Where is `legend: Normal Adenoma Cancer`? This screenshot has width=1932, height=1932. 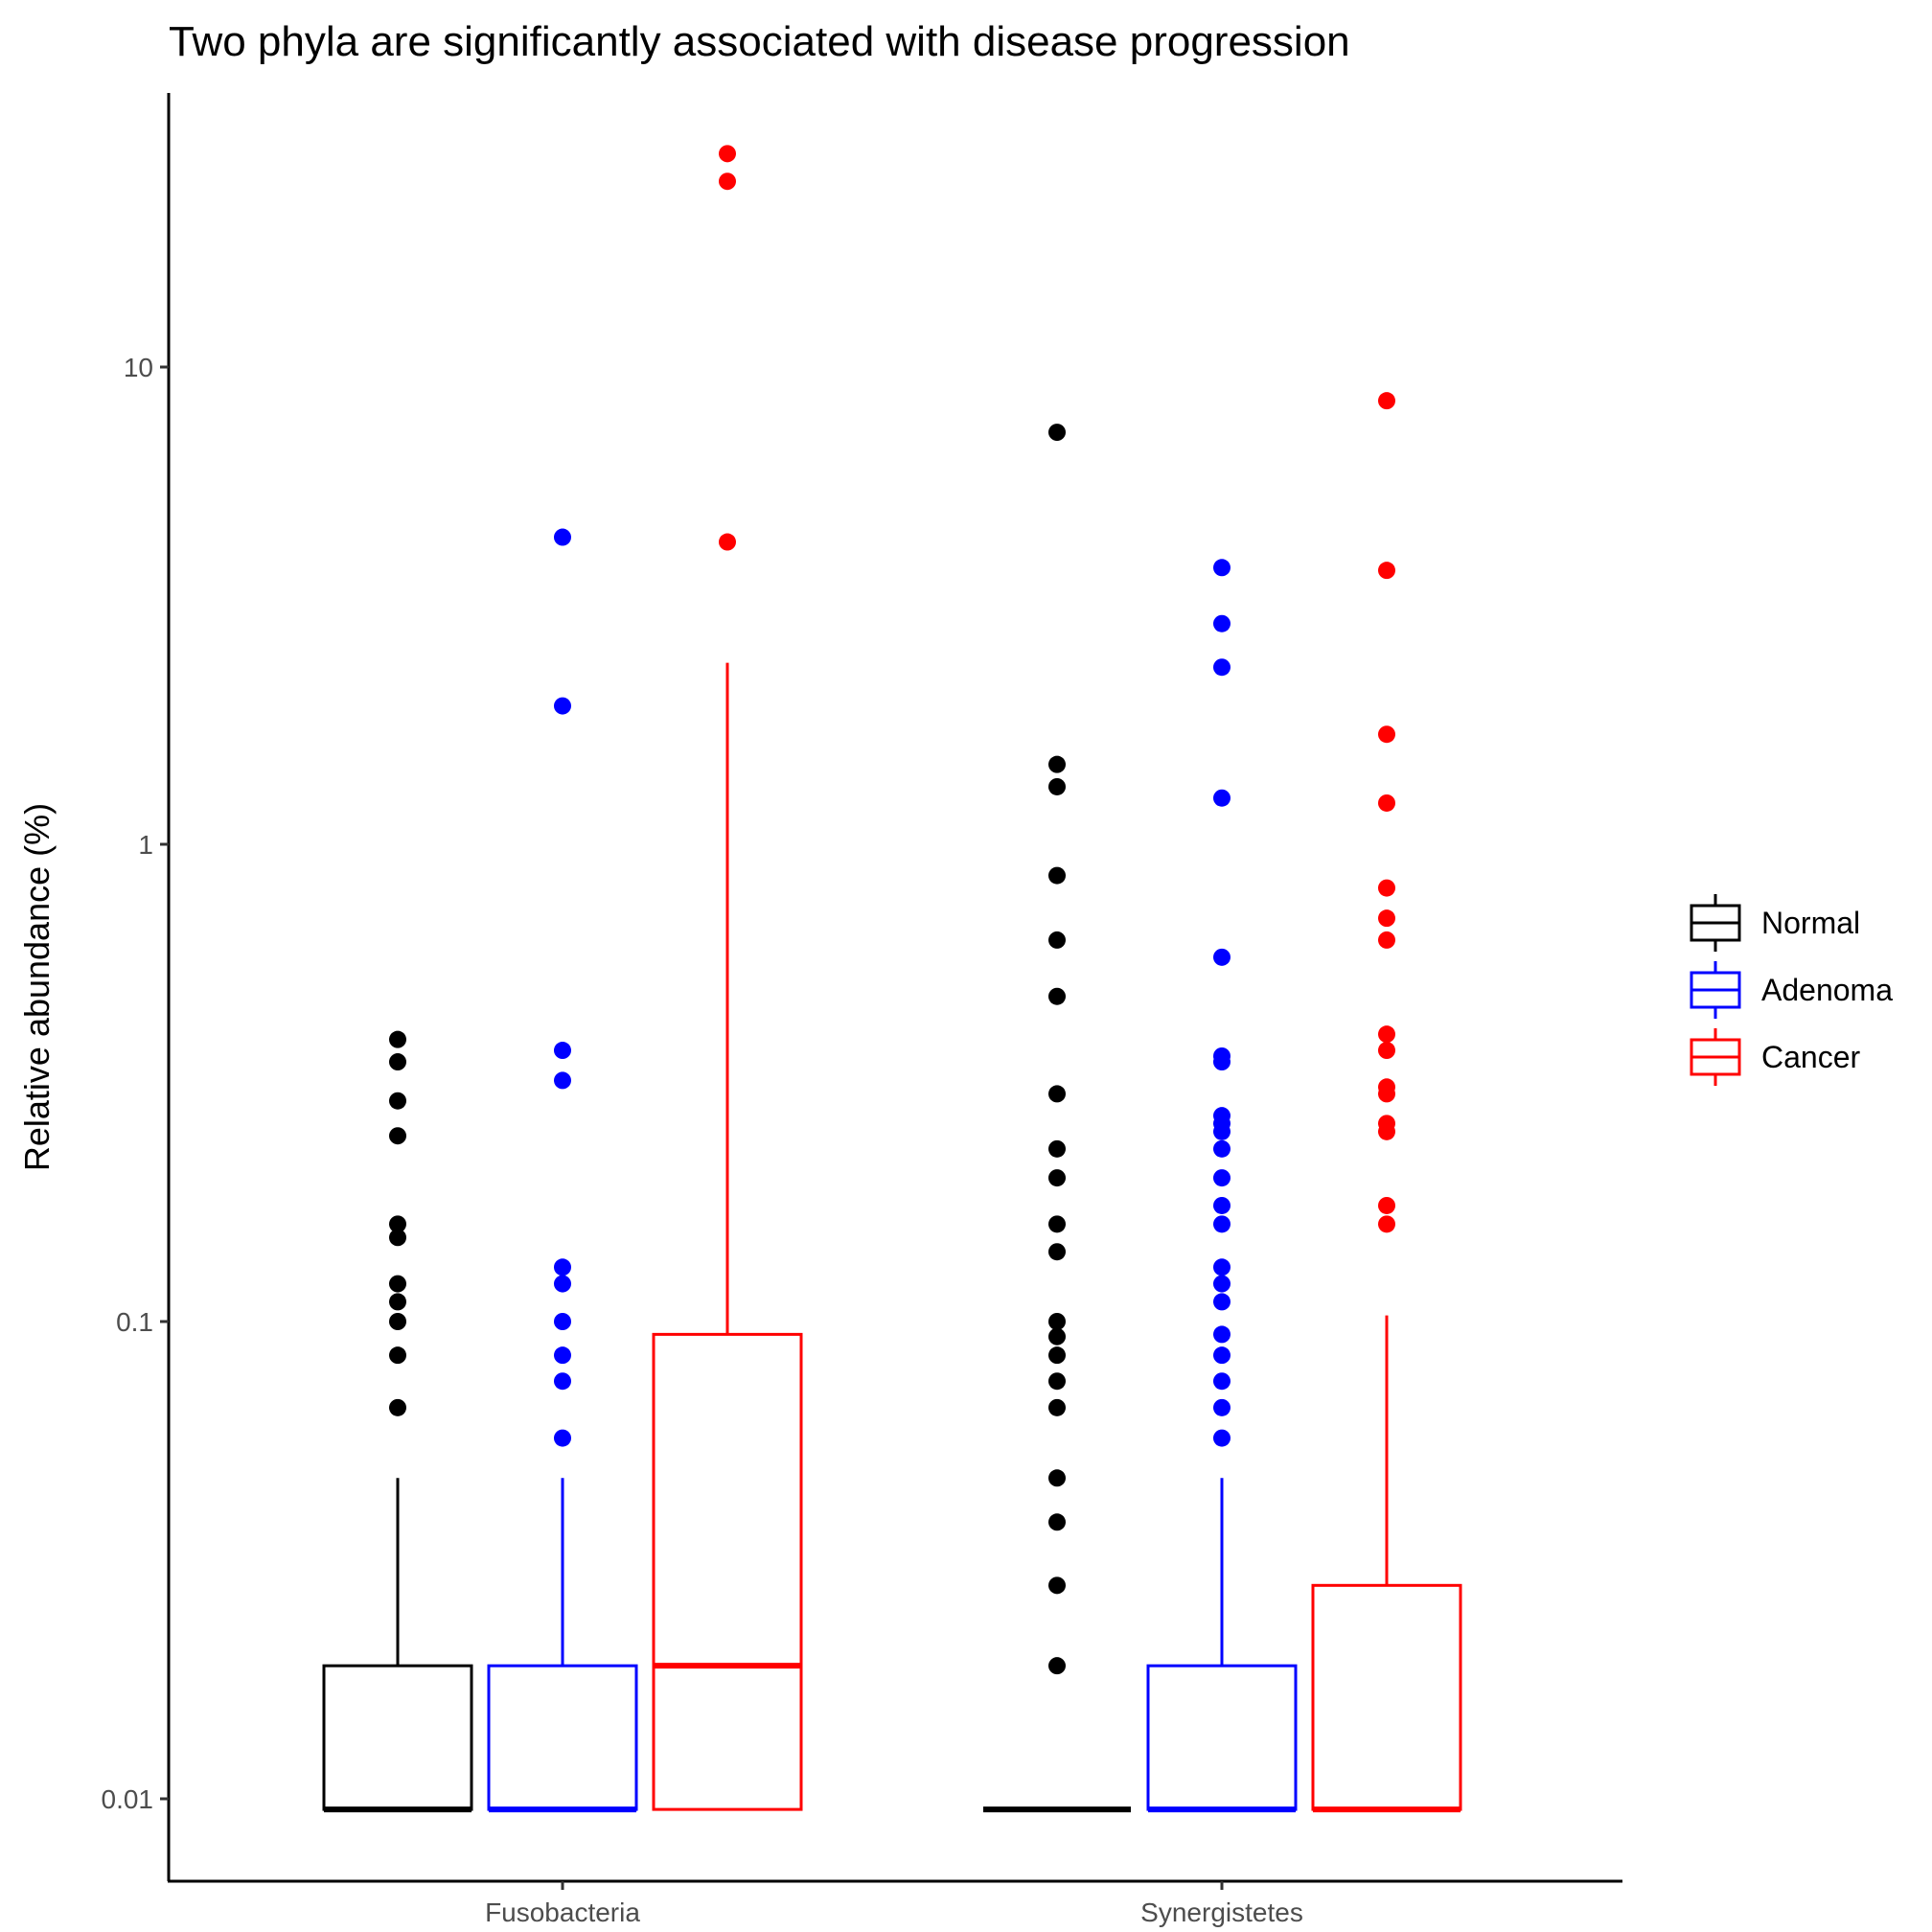
legend: Normal Adenoma Cancer is located at coordinates (1791, 990).